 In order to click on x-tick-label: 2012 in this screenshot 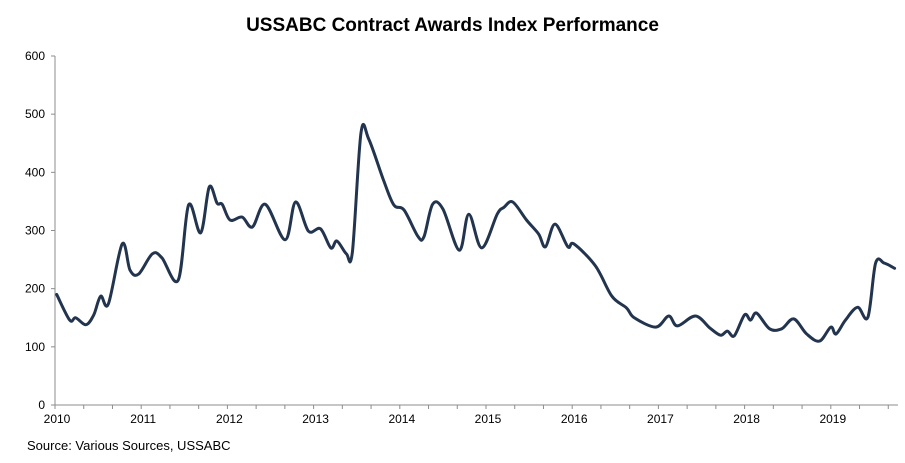, I will do `click(229, 419)`.